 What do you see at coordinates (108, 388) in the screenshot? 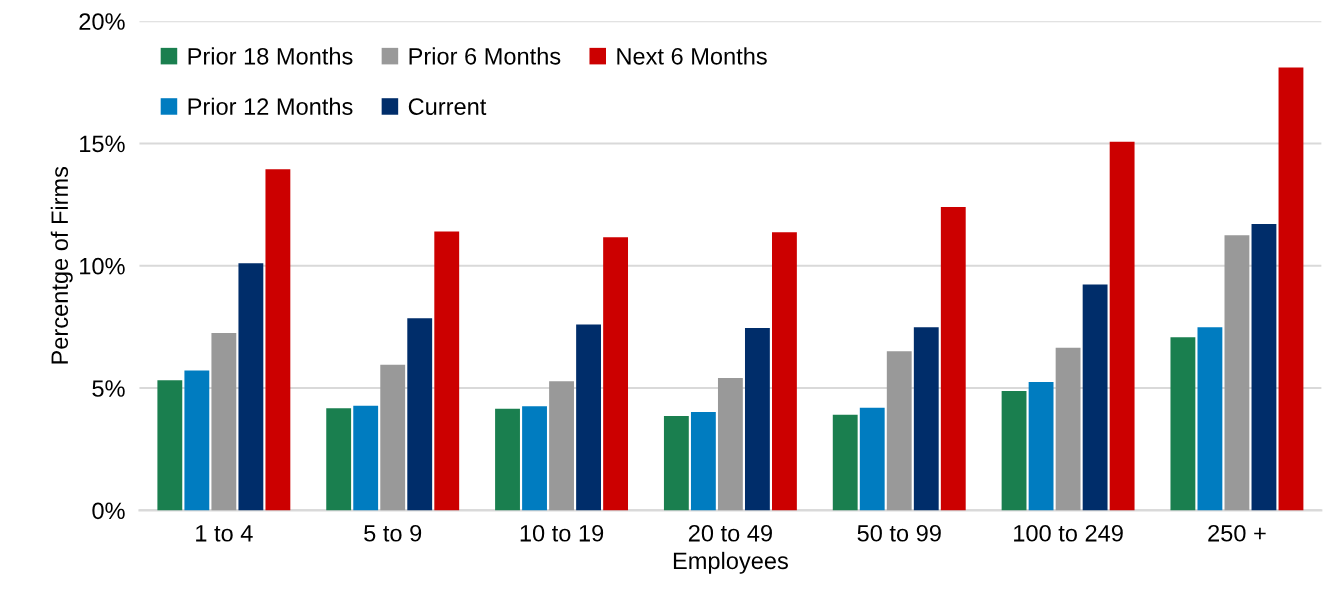
I see `y-tick-label: 5%` at bounding box center [108, 388].